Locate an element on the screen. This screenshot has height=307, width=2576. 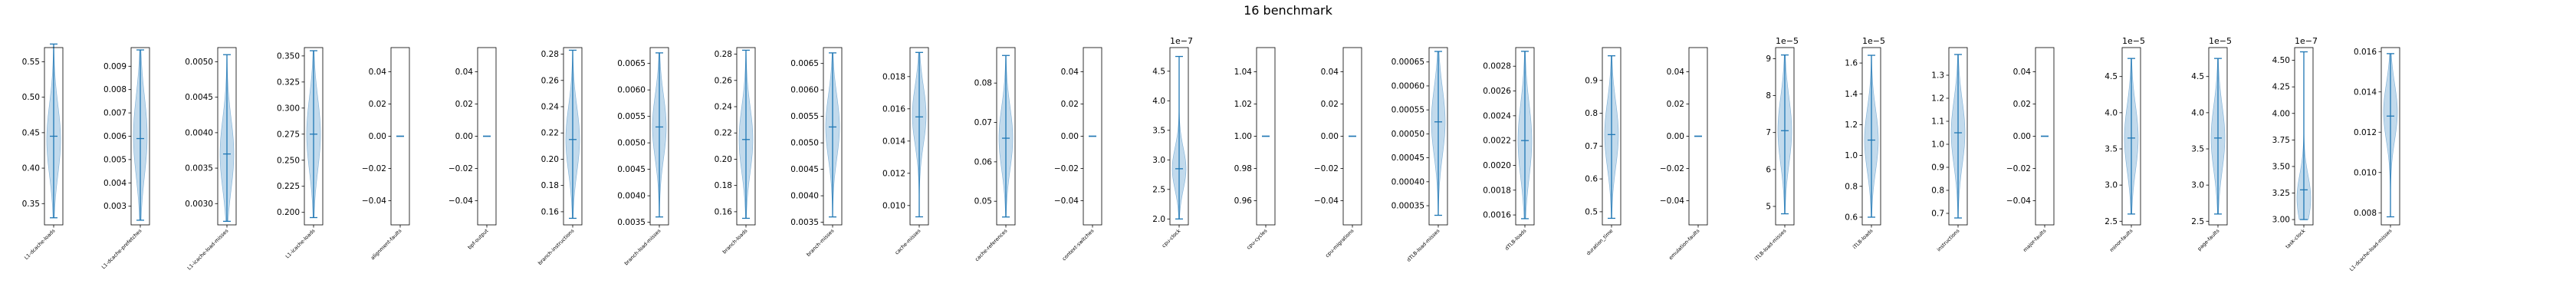
y-tick-label: 8 is located at coordinates (1768, 96).